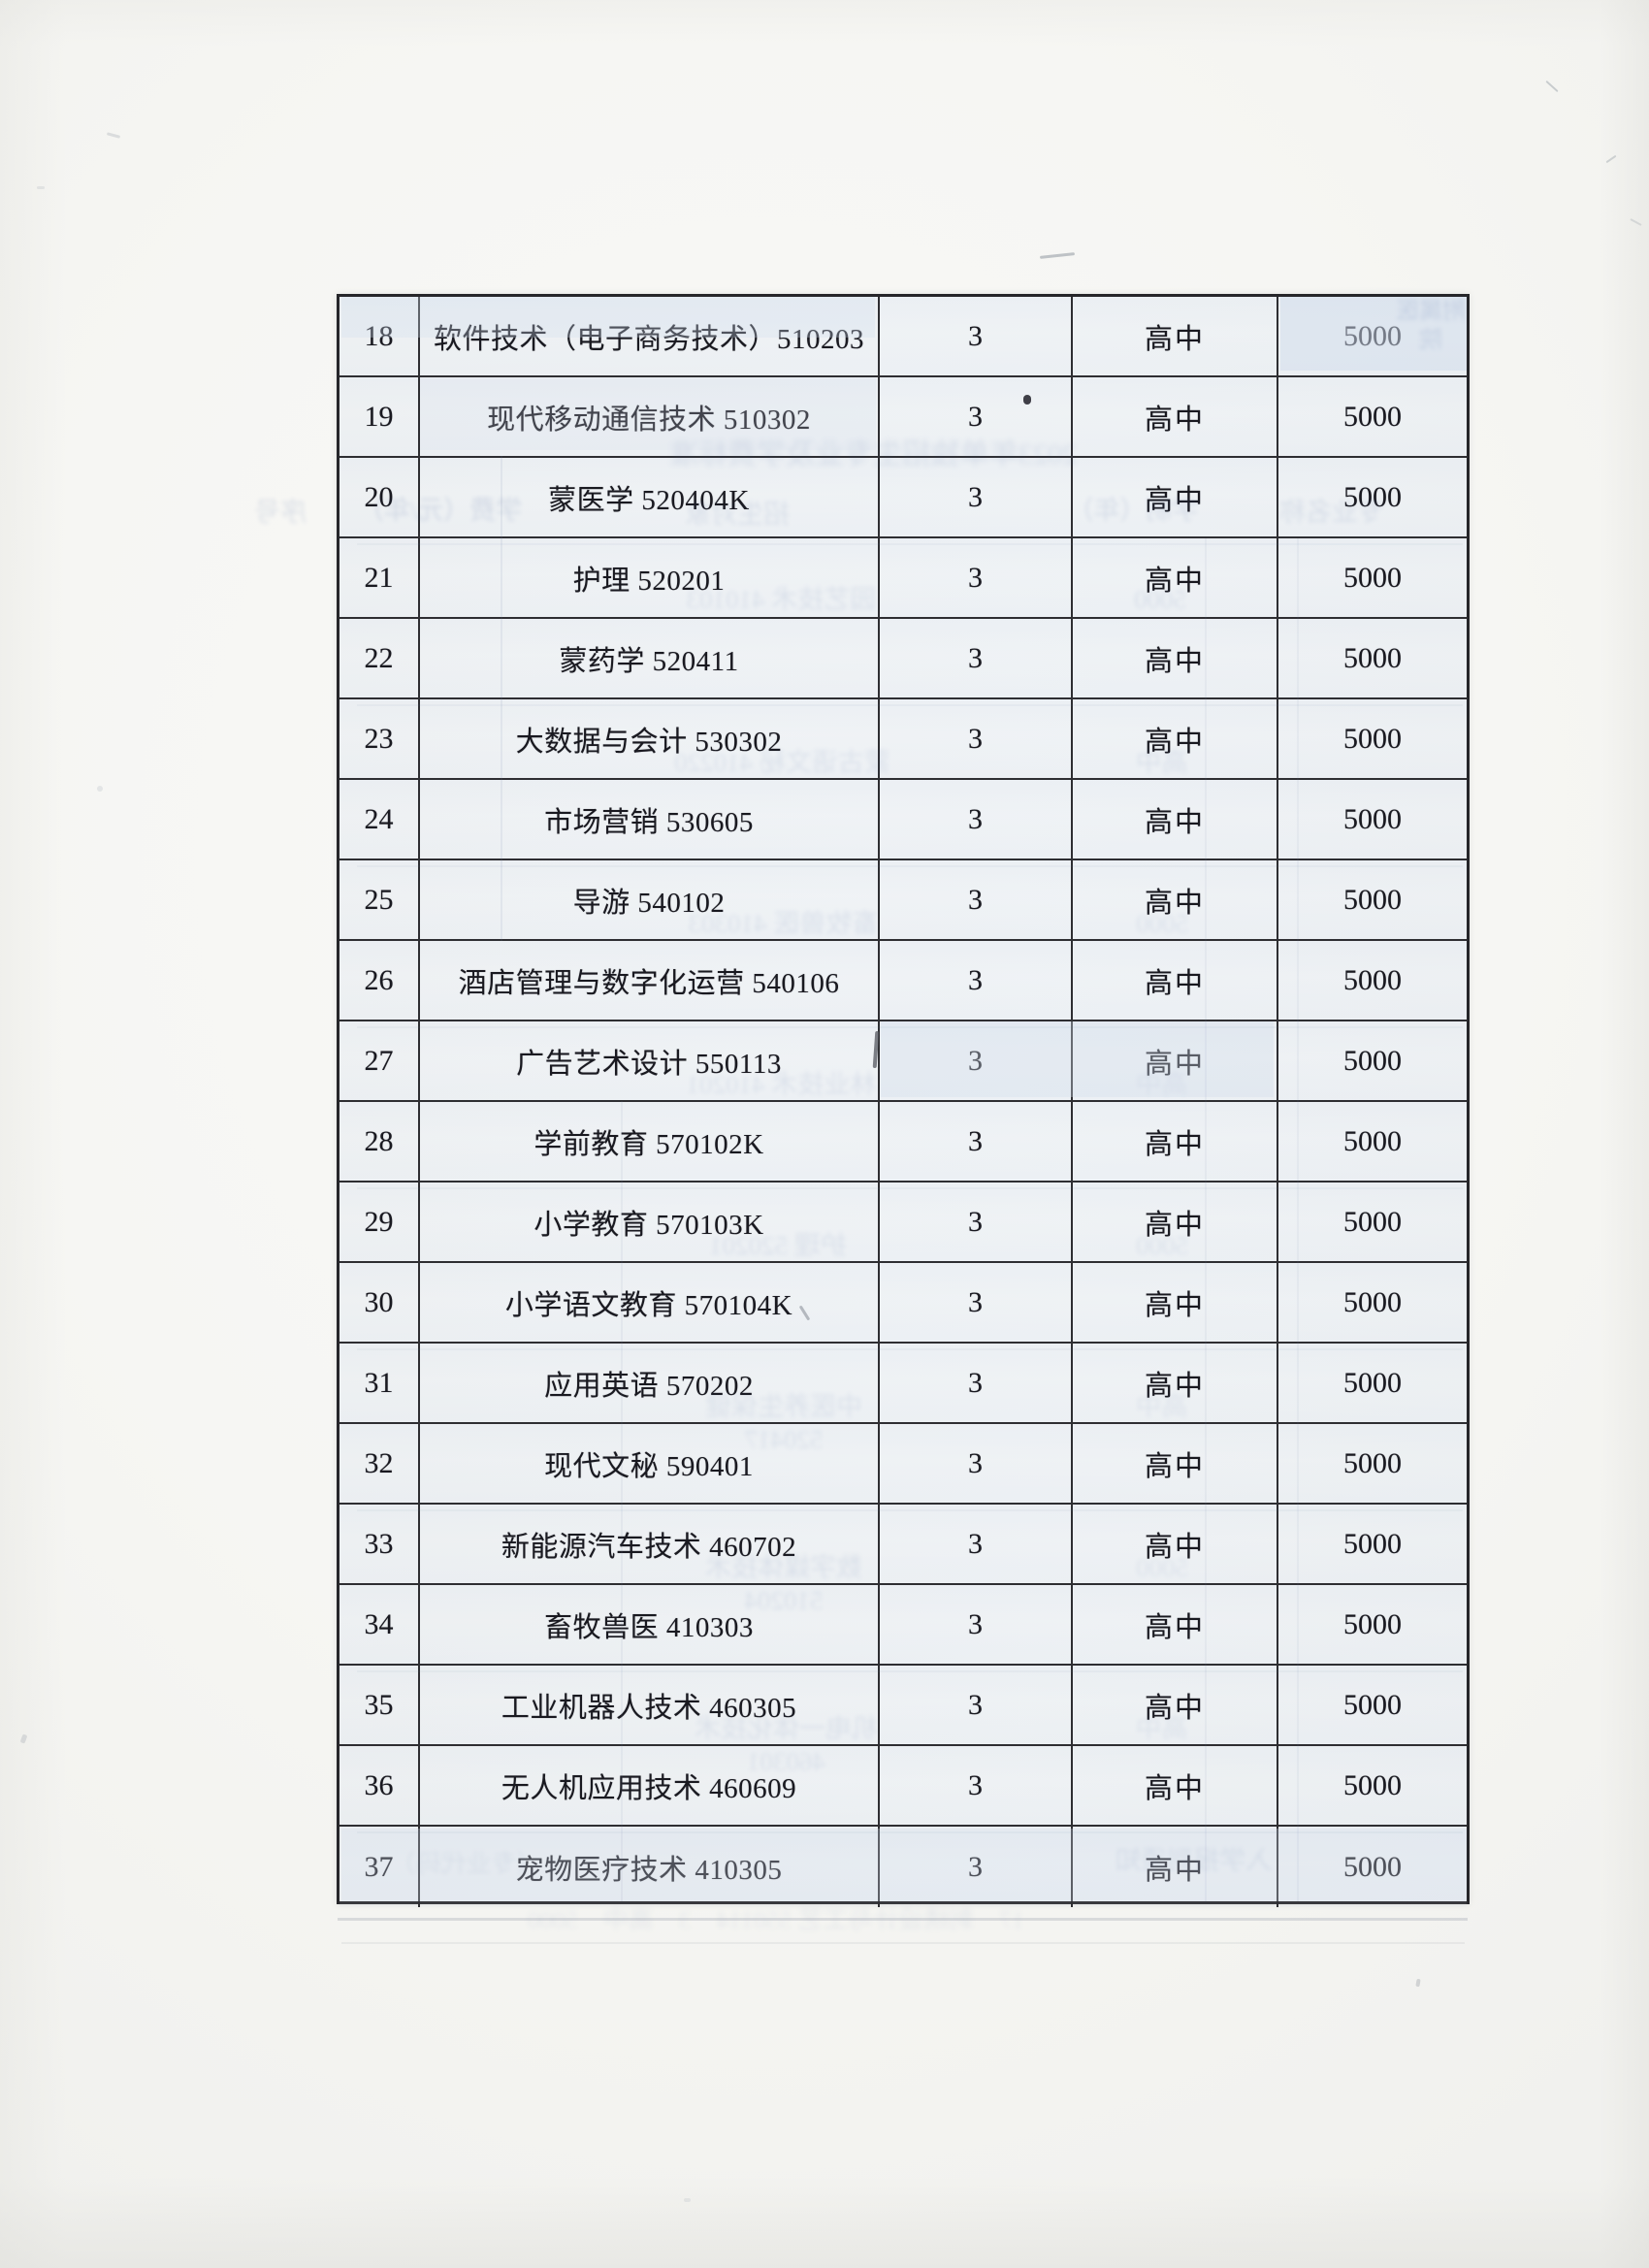 Image resolution: width=1649 pixels, height=2268 pixels. I want to click on row-number-cell: 23, so click(380, 738).